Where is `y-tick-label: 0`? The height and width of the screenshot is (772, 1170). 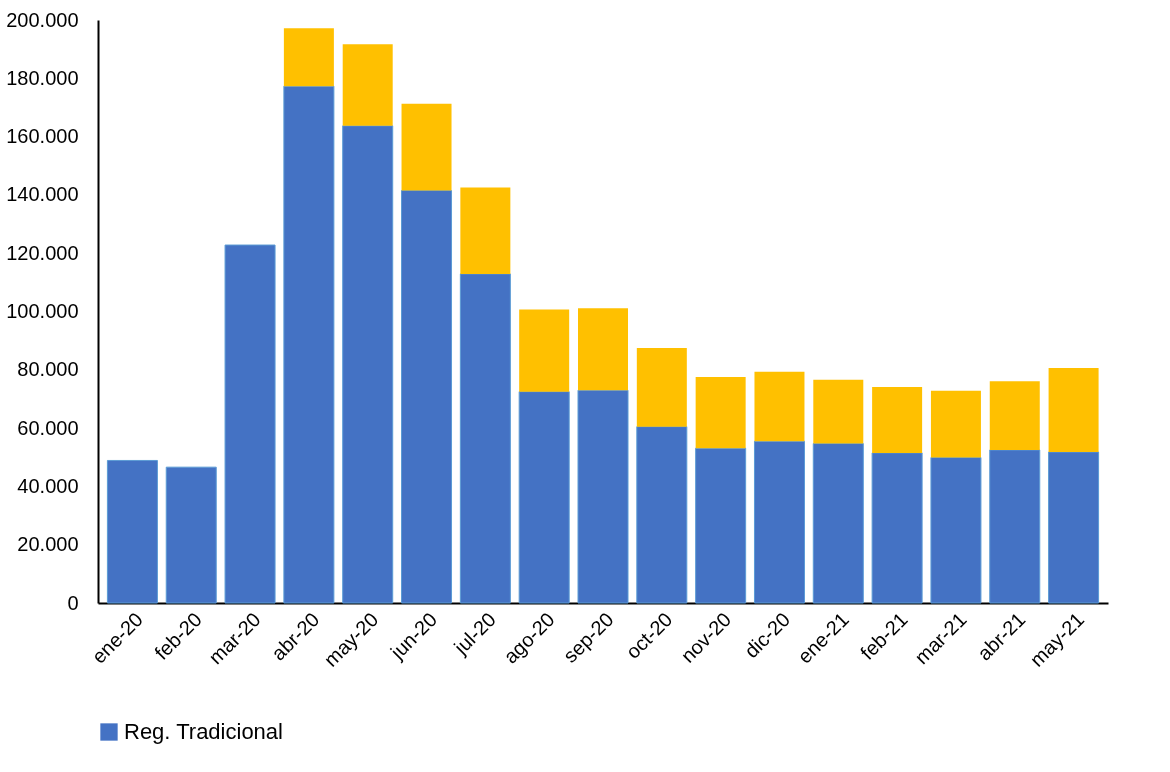 y-tick-label: 0 is located at coordinates (73, 602).